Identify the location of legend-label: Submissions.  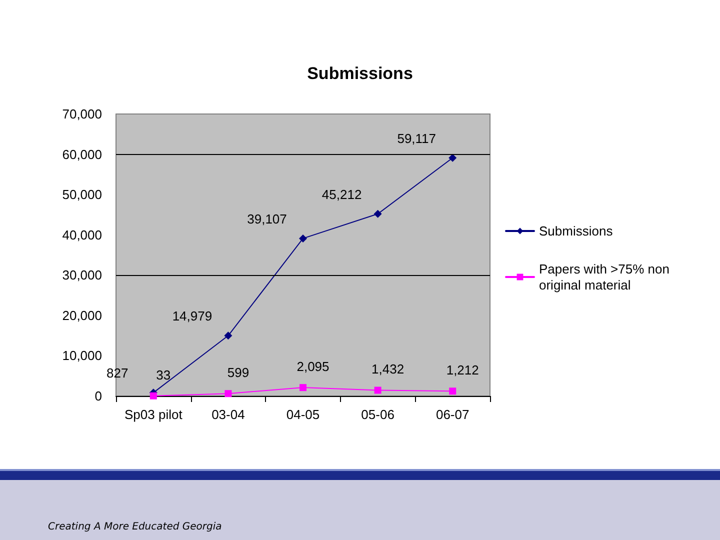
(576, 231).